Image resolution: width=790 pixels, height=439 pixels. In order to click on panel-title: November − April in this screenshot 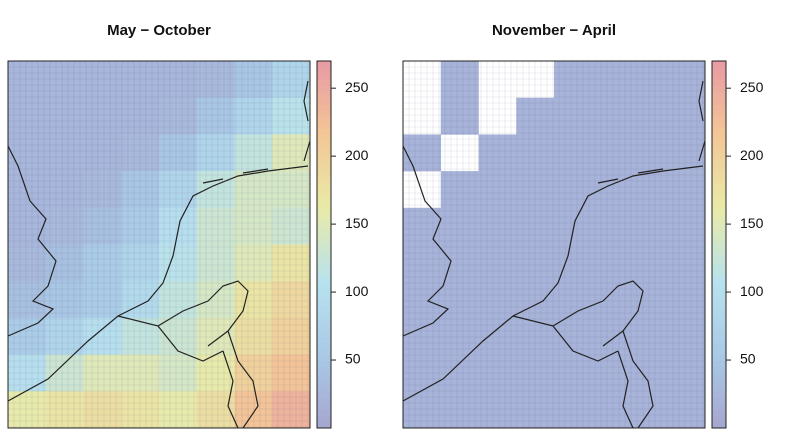, I will do `click(554, 30)`.